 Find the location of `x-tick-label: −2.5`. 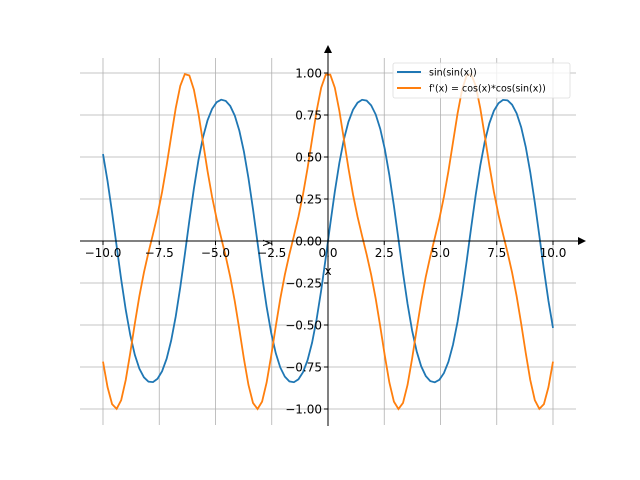

x-tick-label: −2.5 is located at coordinates (271, 253).